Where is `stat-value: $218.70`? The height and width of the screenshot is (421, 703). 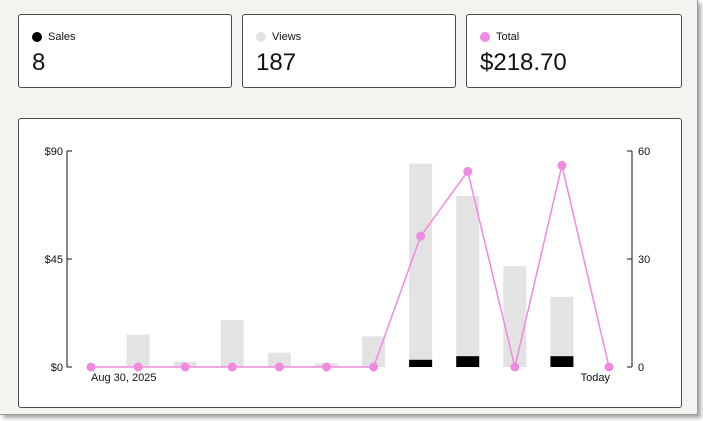
stat-value: $218.70 is located at coordinates (523, 62).